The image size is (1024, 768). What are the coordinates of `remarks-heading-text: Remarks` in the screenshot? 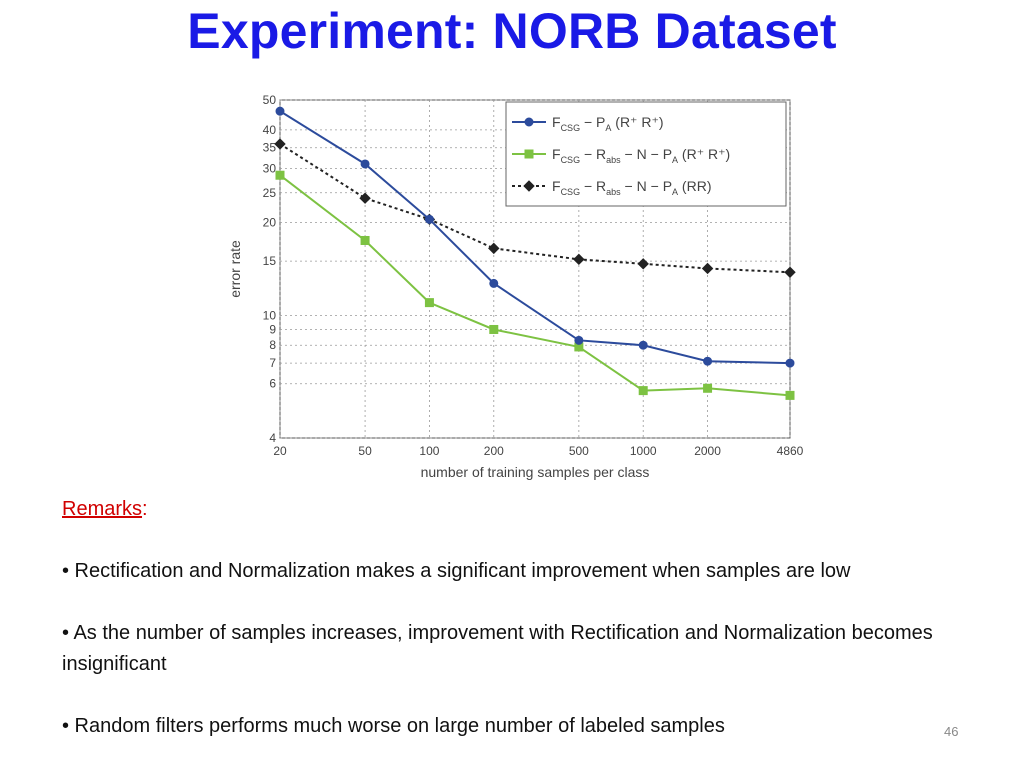 It's located at (102, 509).